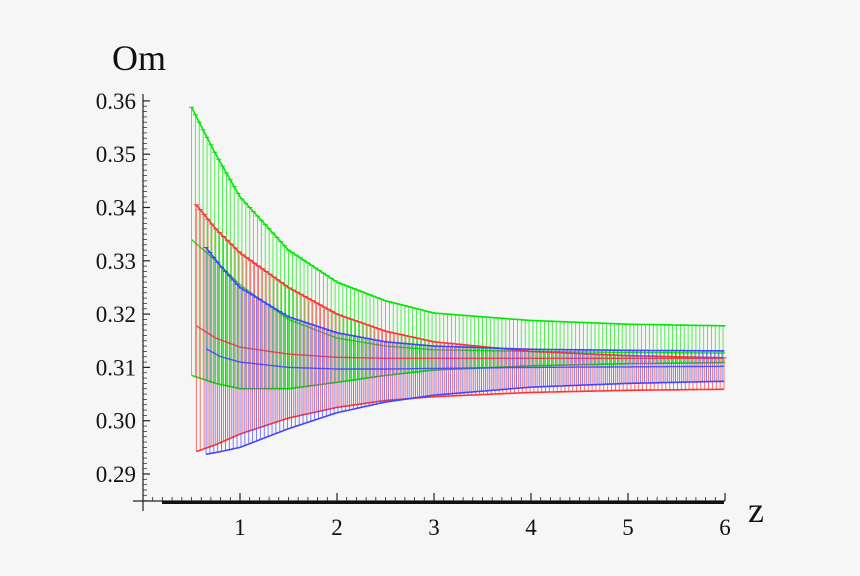 The height and width of the screenshot is (576, 860). Describe the element at coordinates (441, 516) in the screenshot. I see `x-ticks: 1 2 3 4 5 6` at that location.